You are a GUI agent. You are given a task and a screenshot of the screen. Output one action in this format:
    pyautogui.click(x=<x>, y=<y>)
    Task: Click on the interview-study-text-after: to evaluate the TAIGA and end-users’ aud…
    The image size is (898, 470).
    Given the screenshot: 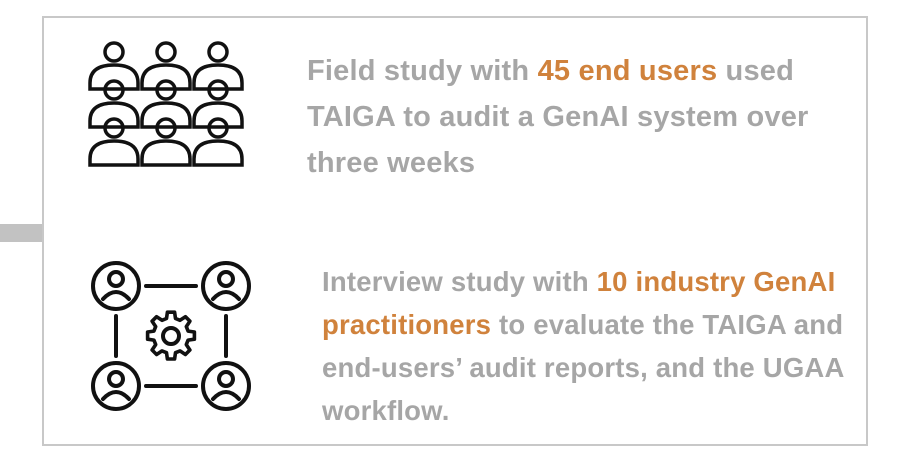 What is the action you would take?
    pyautogui.click(x=583, y=367)
    